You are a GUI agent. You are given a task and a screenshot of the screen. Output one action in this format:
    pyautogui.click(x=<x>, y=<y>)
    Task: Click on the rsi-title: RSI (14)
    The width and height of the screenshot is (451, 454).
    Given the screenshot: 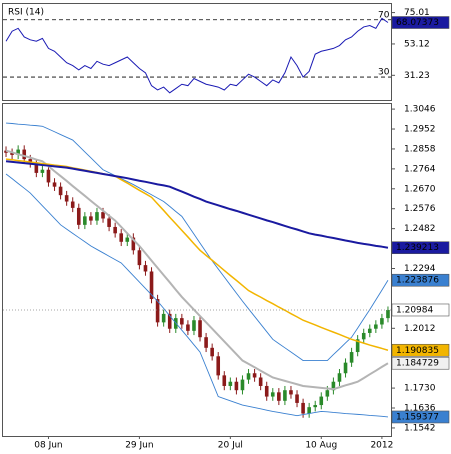 What is the action you would take?
    pyautogui.click(x=26, y=13)
    